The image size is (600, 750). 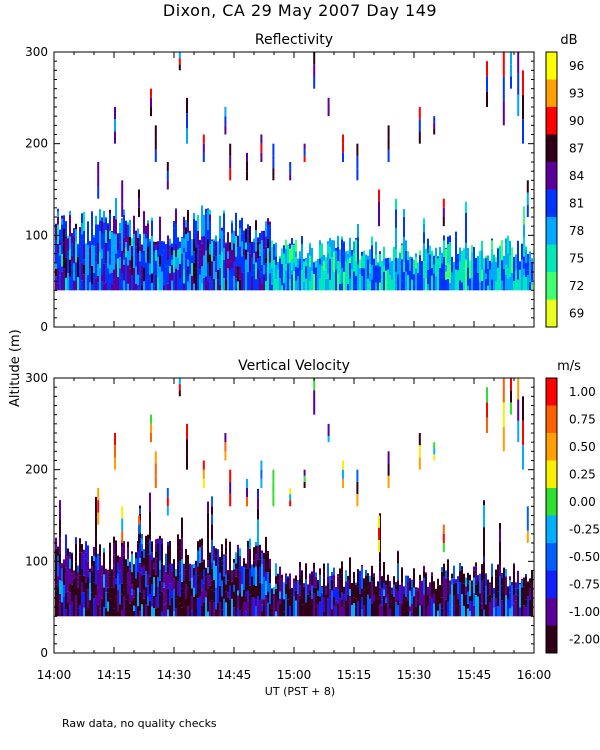 What do you see at coordinates (294, 675) in the screenshot?
I see `x-tick-label: 15:00` at bounding box center [294, 675].